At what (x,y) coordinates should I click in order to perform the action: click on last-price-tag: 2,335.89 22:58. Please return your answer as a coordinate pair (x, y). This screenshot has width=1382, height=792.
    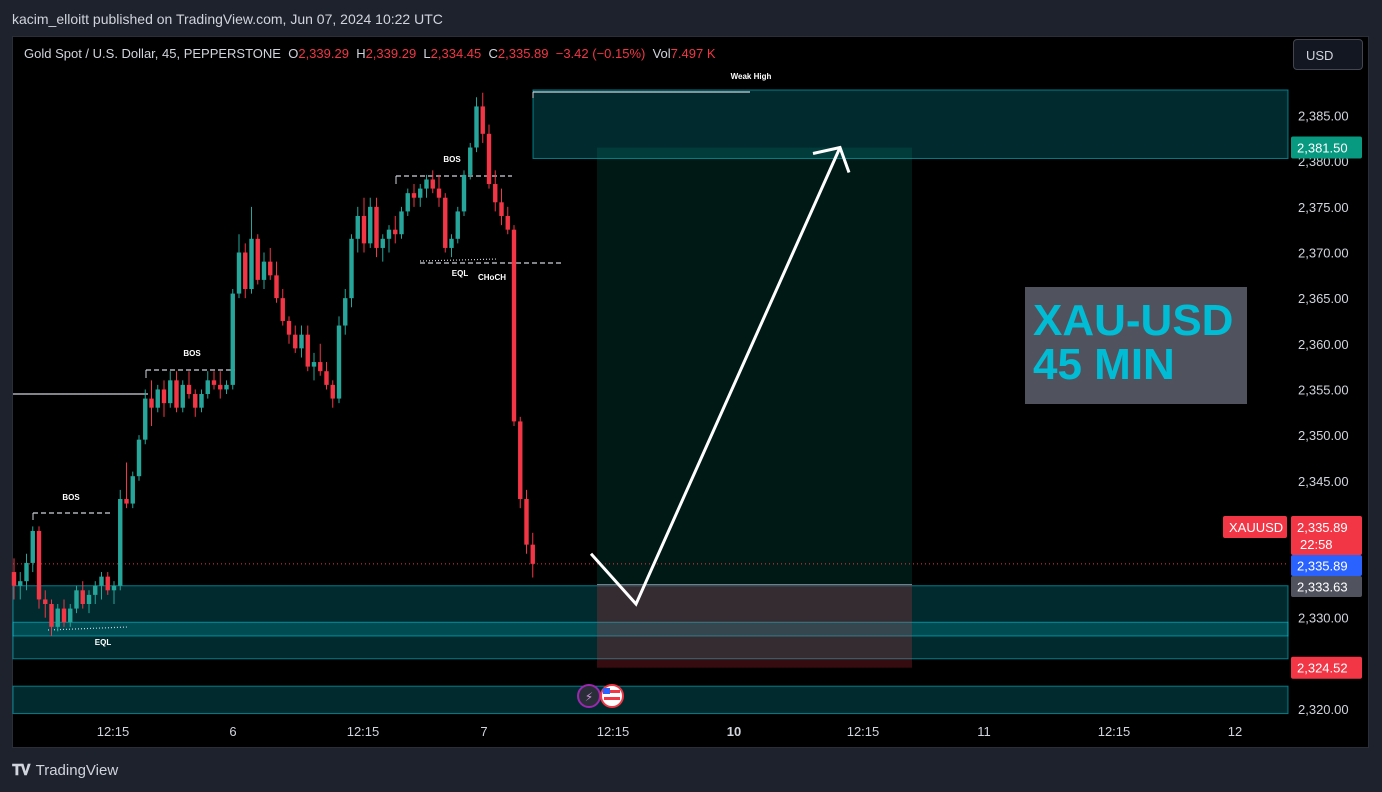
    Looking at the image, I should click on (1326, 535).